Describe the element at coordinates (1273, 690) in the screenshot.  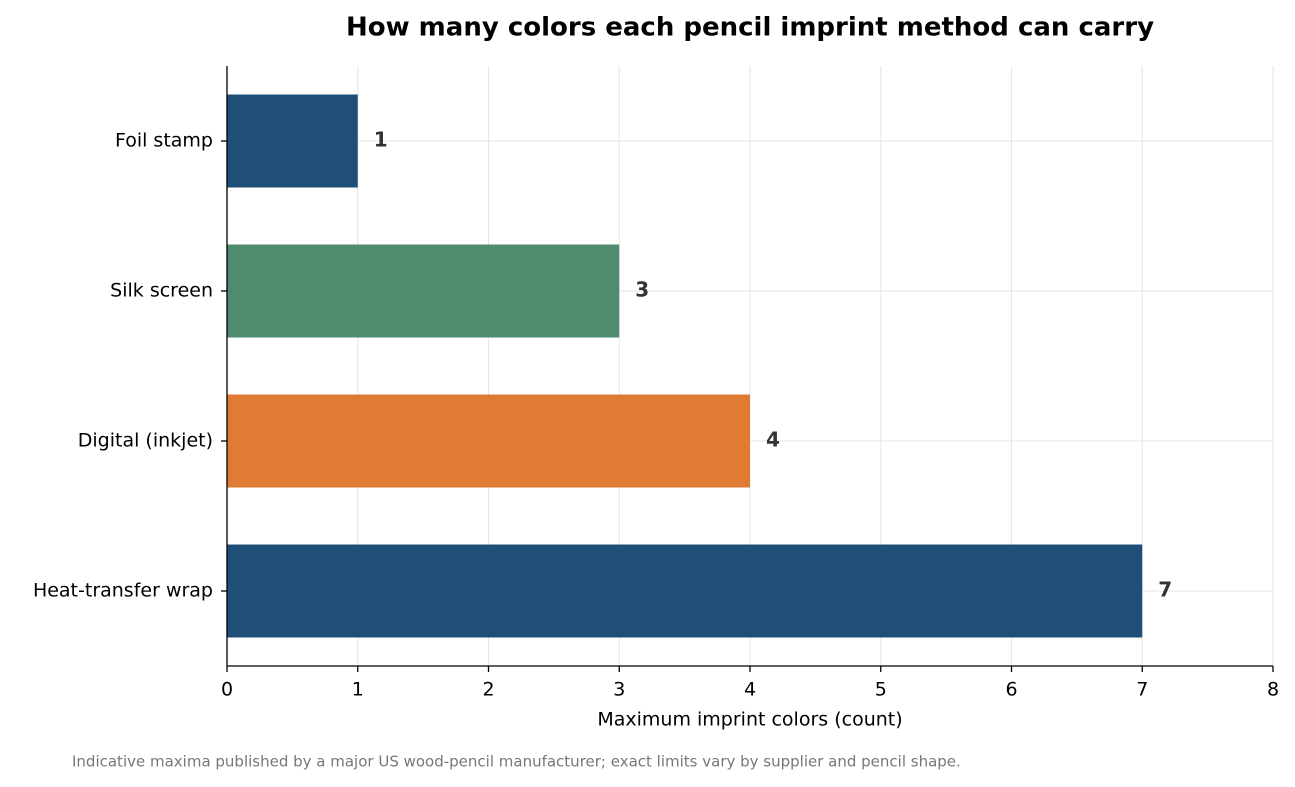
I see `x-tick-label: 8` at that location.